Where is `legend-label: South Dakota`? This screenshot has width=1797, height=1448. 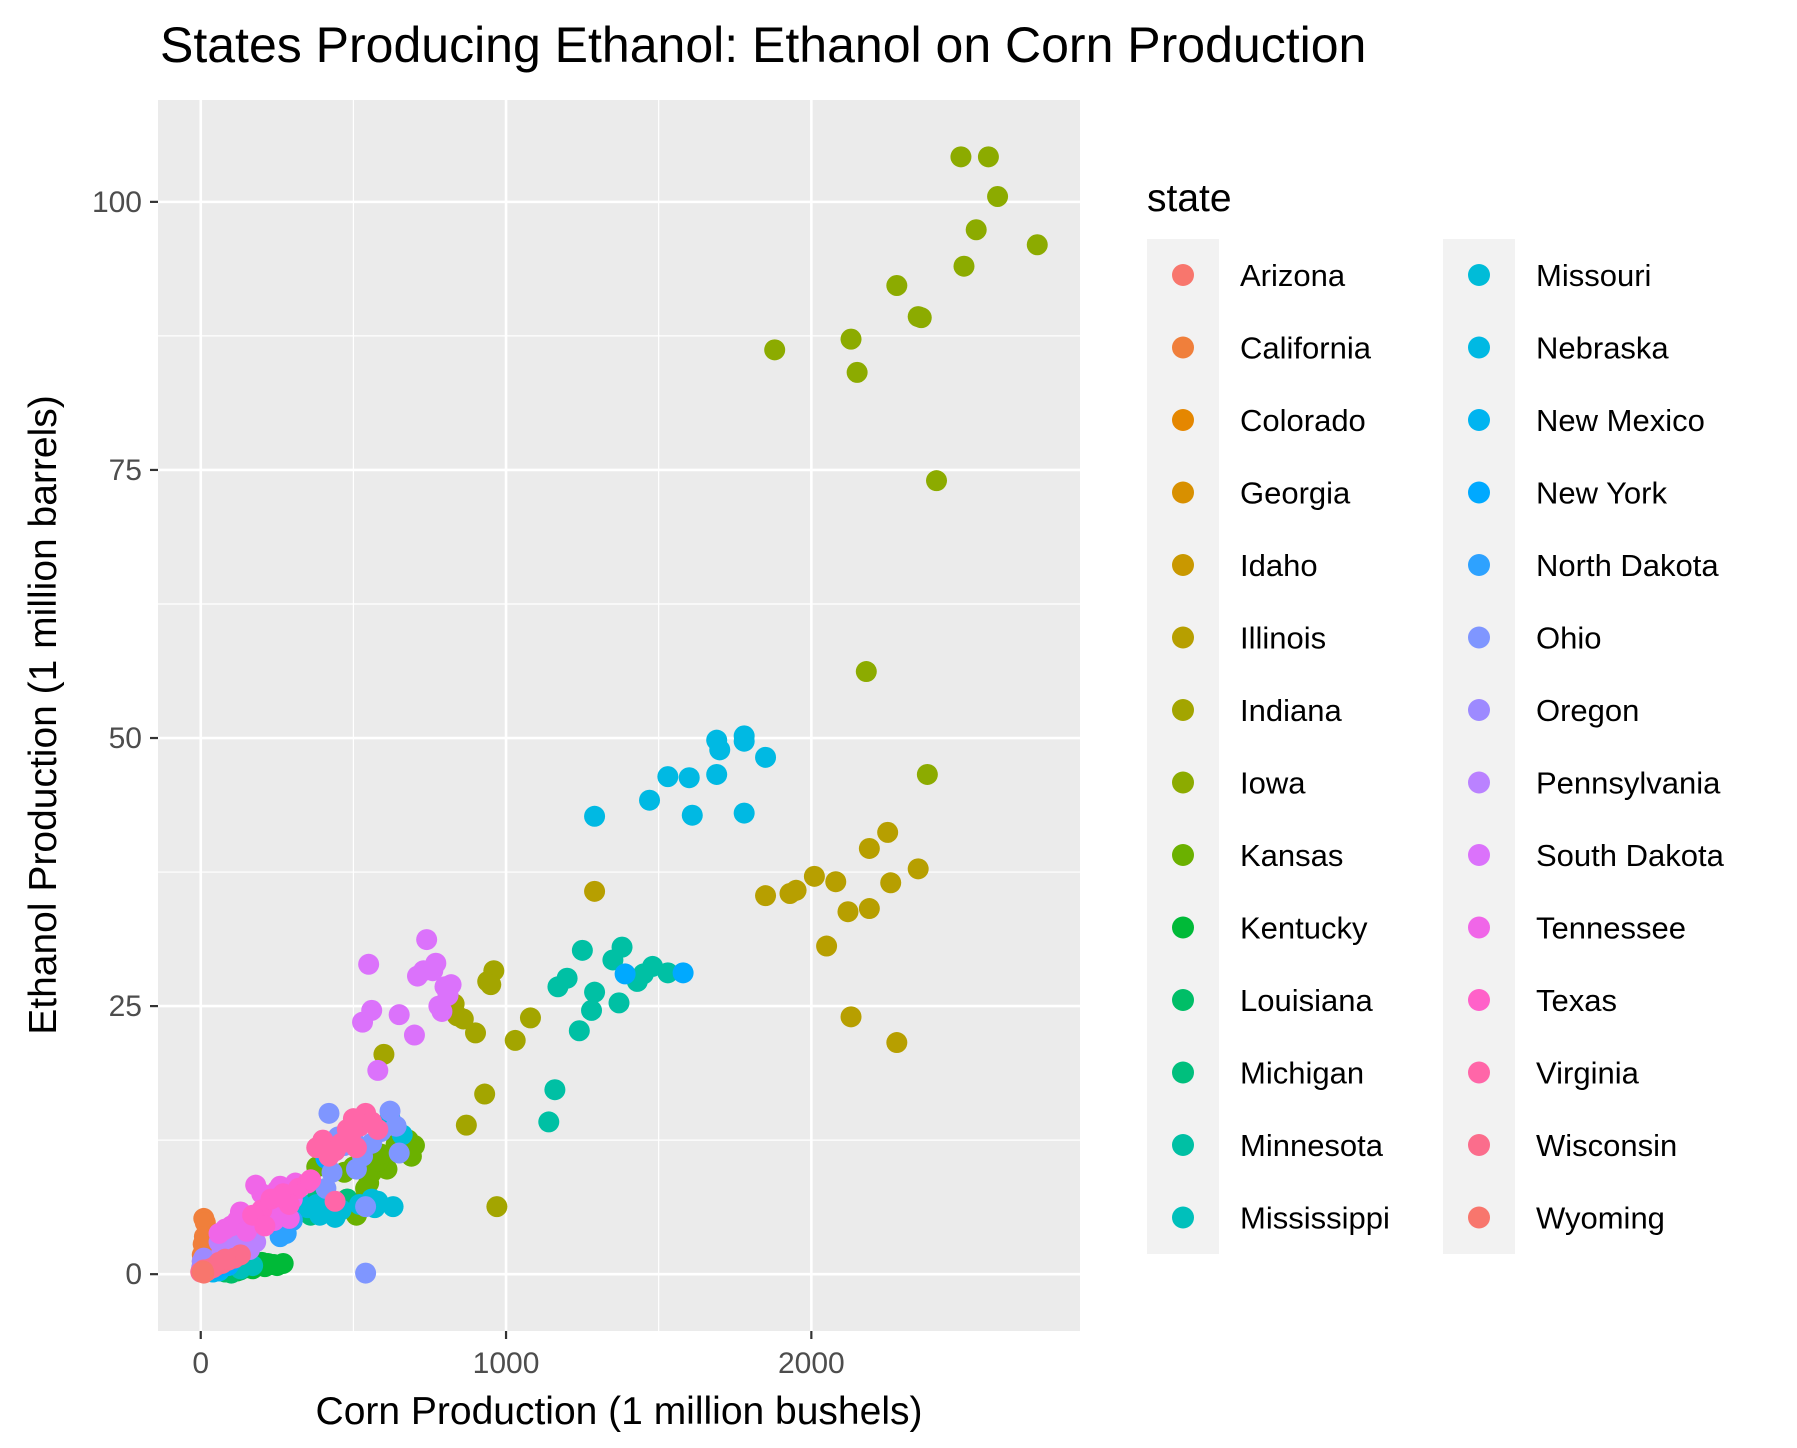 legend-label: South Dakota is located at coordinates (1630, 855).